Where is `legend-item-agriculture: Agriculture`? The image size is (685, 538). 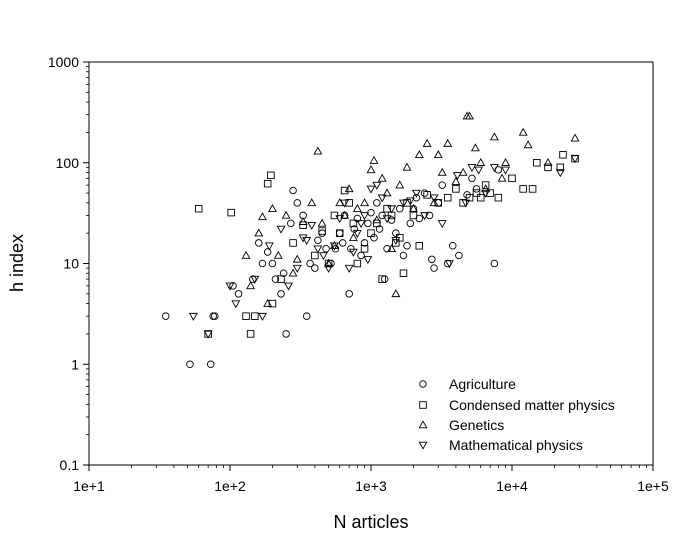 legend-item-agriculture: Agriculture is located at coordinates (467, 384).